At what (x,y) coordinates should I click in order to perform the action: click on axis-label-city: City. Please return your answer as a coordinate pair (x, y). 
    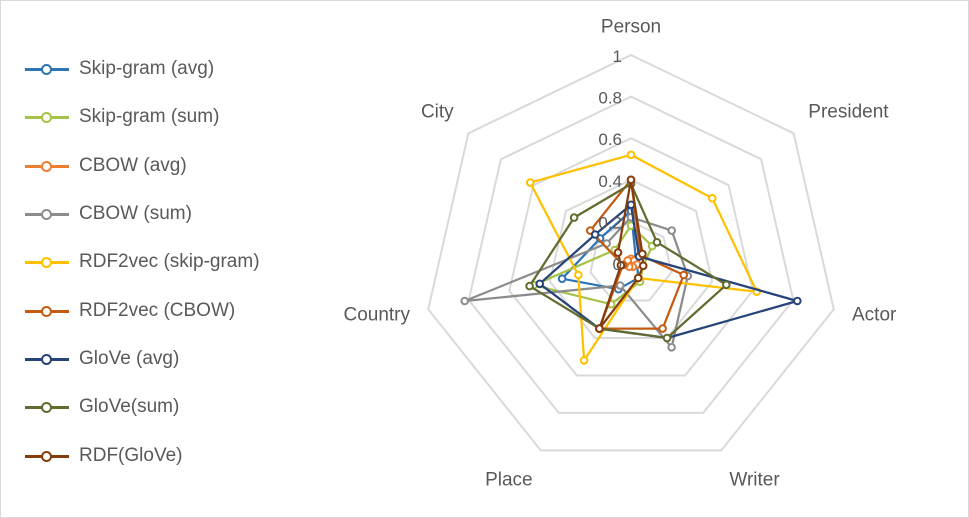
    Looking at the image, I should click on (437, 112).